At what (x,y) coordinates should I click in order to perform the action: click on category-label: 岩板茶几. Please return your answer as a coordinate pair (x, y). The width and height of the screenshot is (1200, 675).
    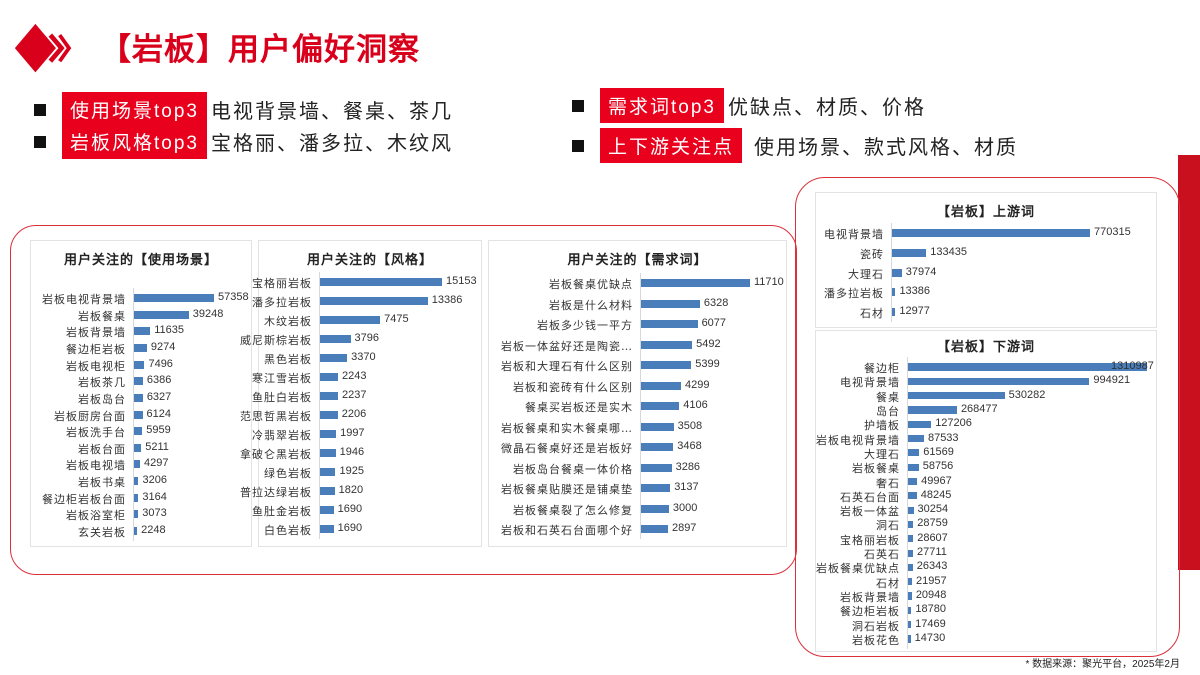
    Looking at the image, I should click on (102, 383).